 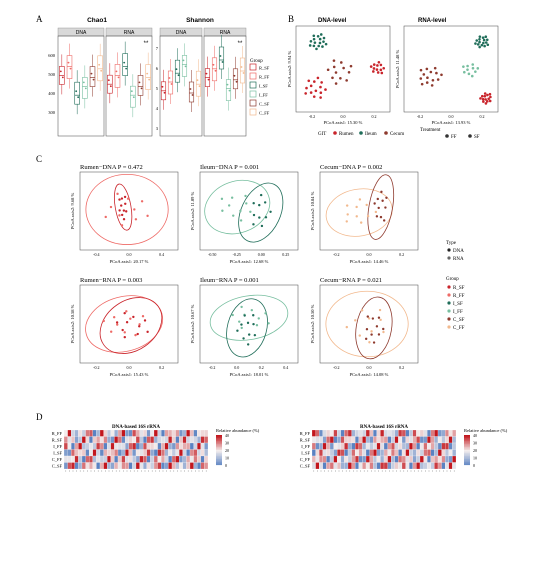 I want to click on pcoa-xtick: -0.50, so click(x=212, y=254).